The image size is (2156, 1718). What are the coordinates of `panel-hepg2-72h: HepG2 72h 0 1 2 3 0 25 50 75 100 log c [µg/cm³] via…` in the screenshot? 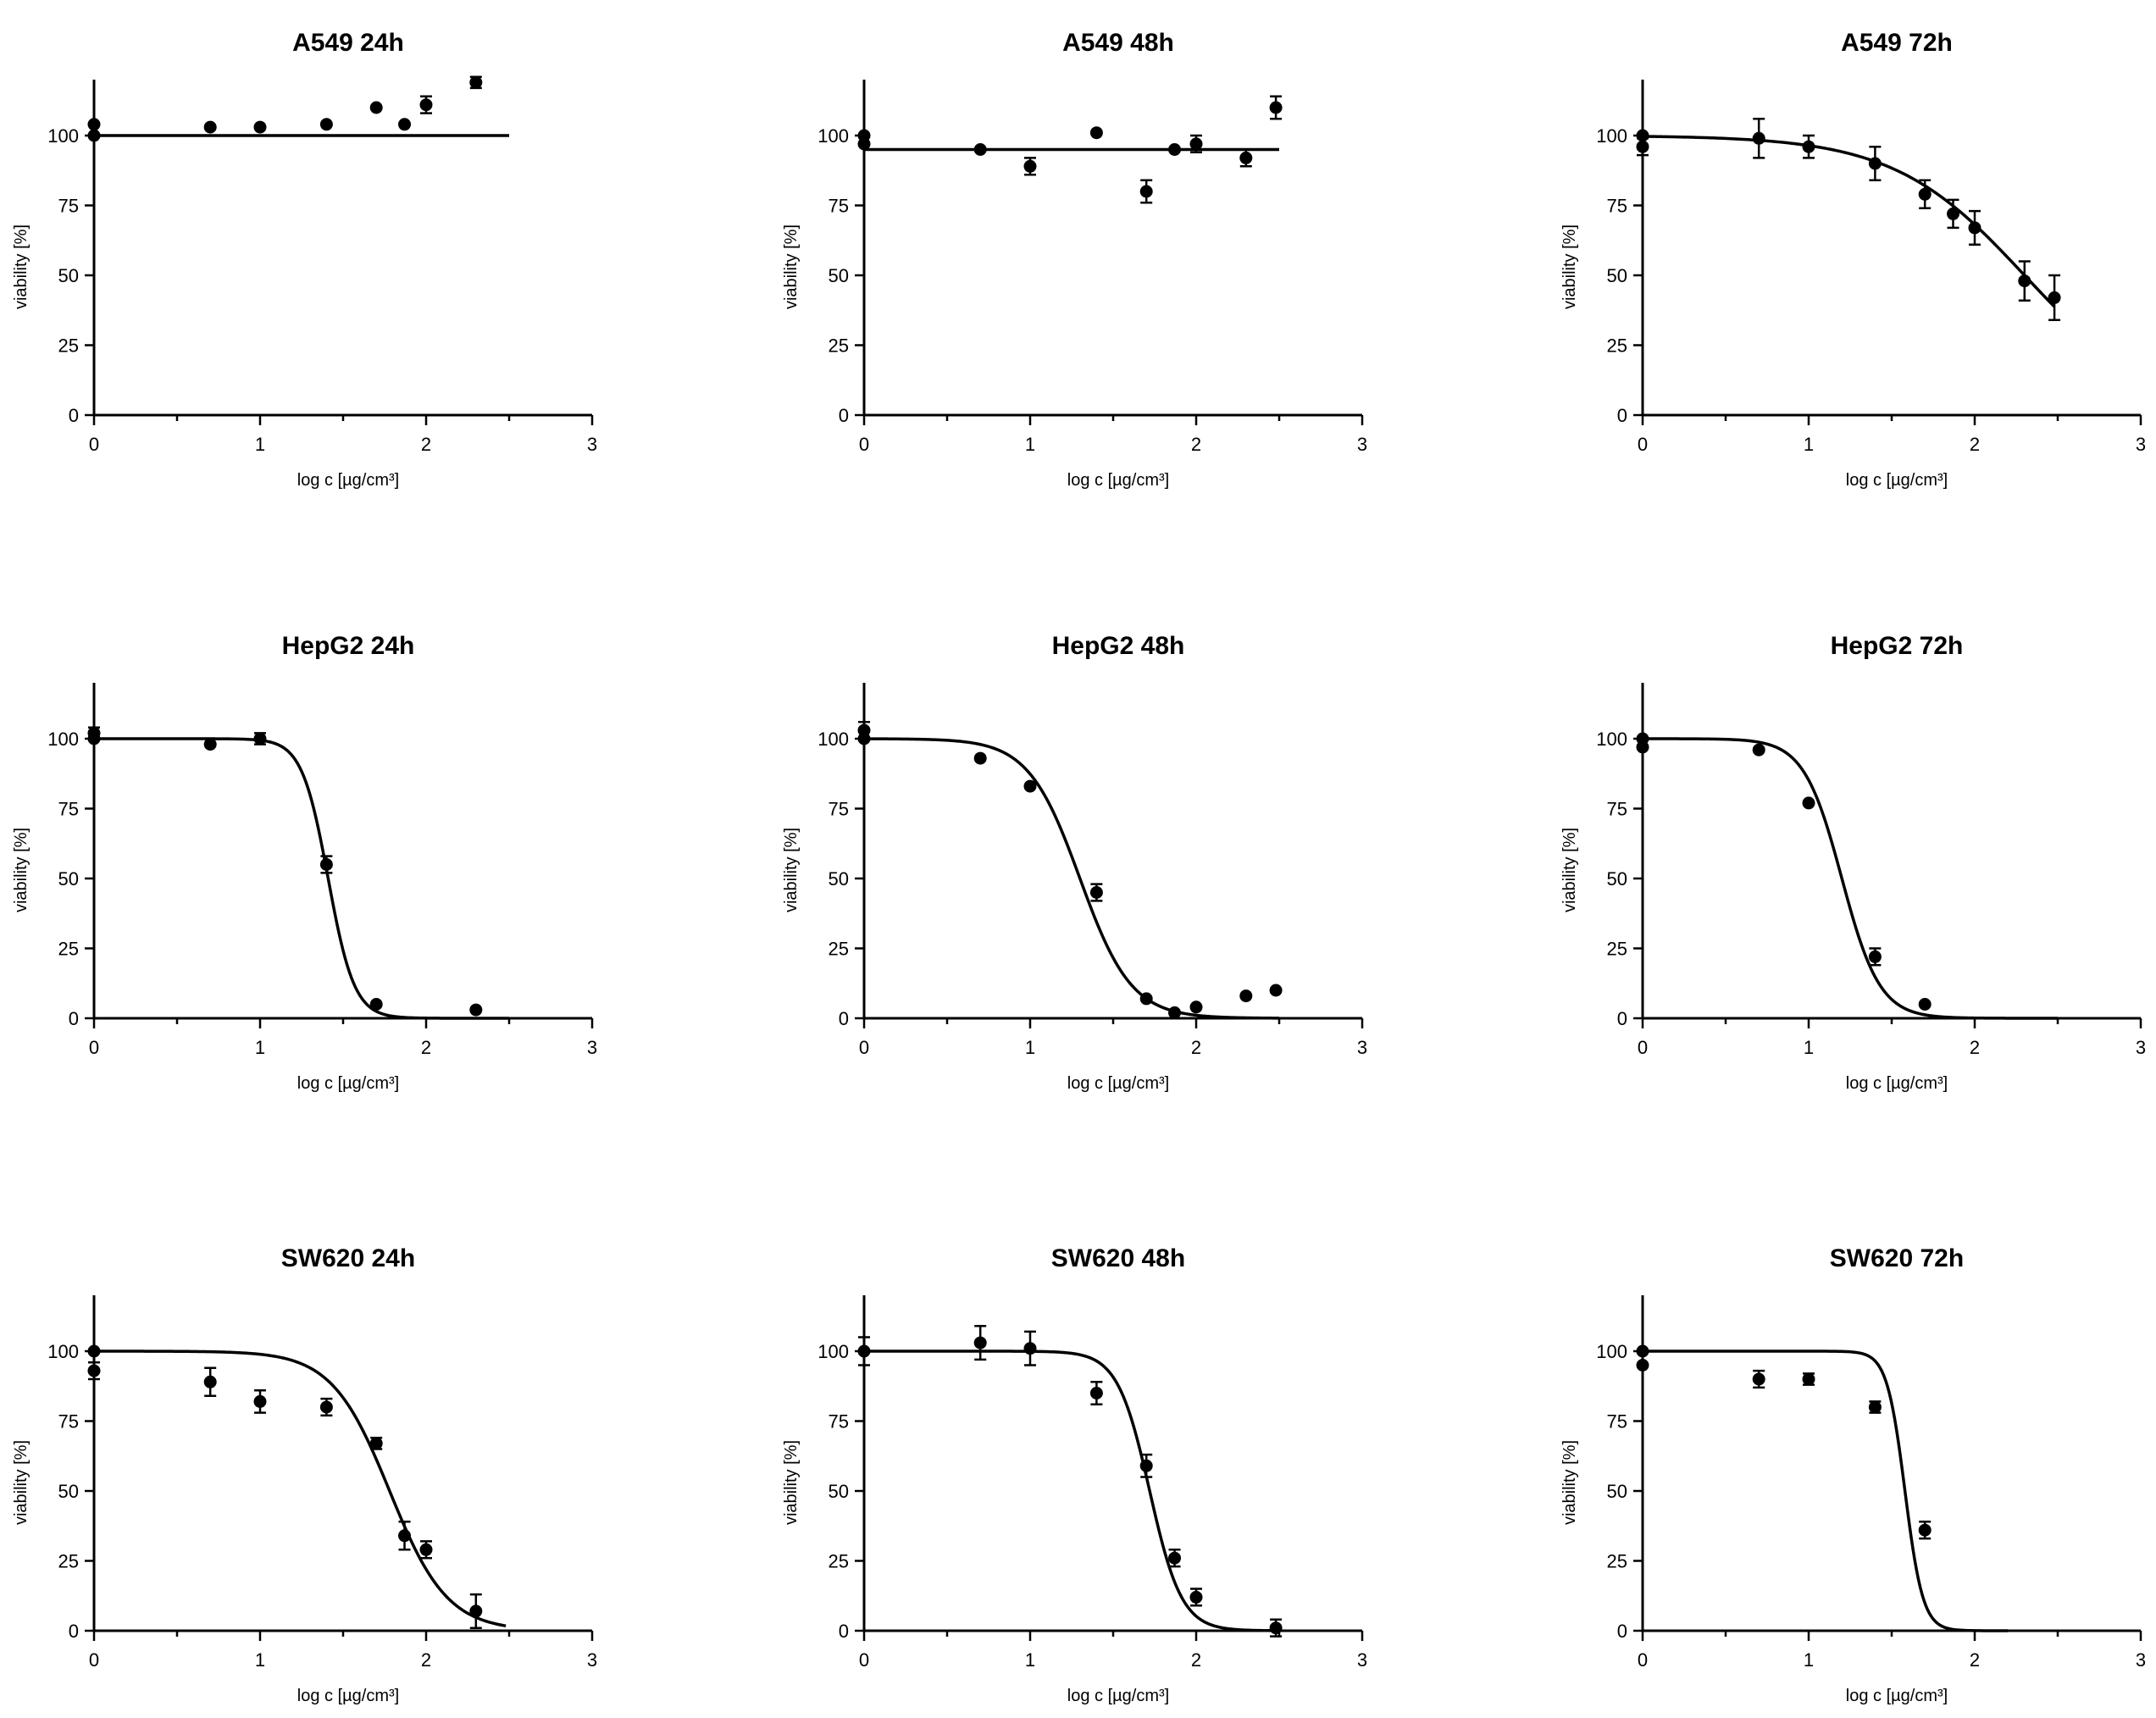 It's located at (1853, 862).